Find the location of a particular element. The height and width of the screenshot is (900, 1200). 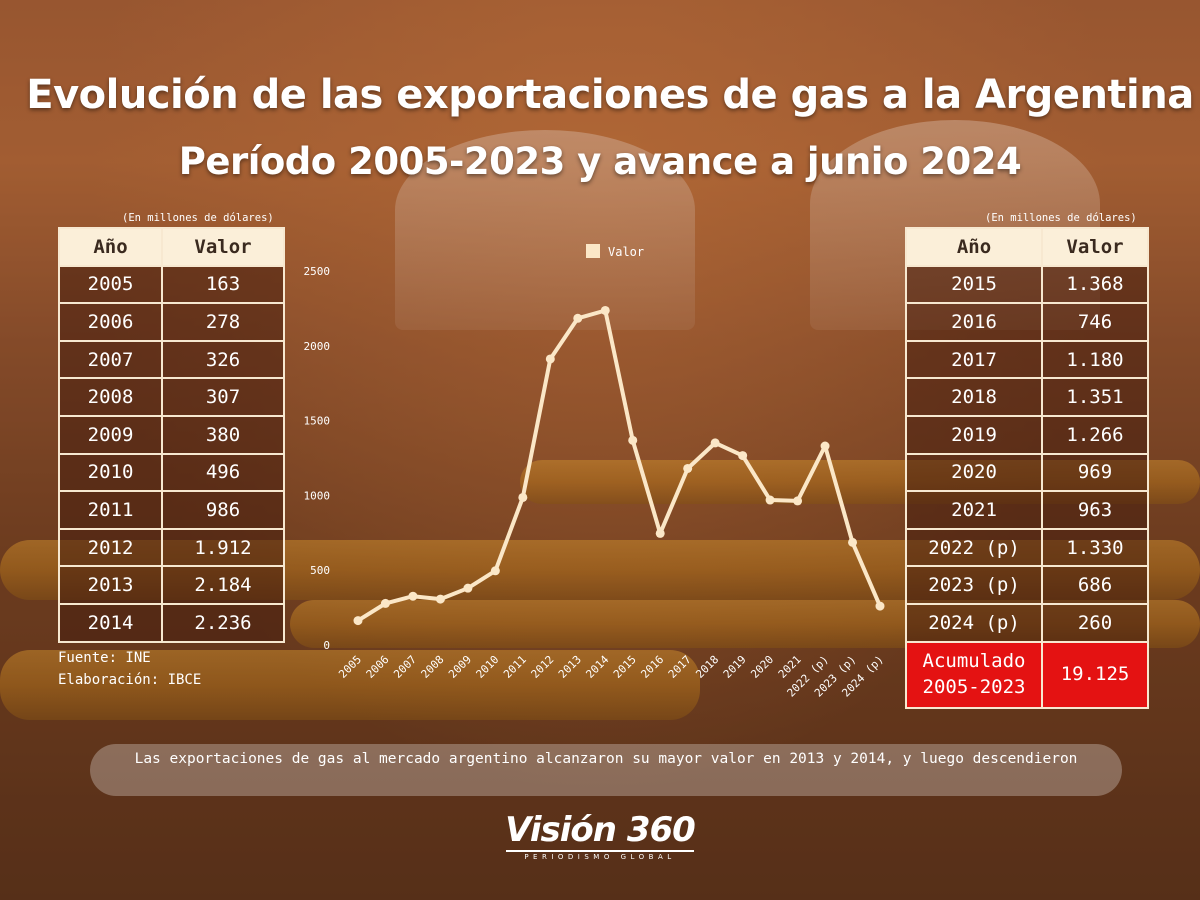

accumulated-label: Acumulado 2005-2023 is located at coordinates (974, 674).